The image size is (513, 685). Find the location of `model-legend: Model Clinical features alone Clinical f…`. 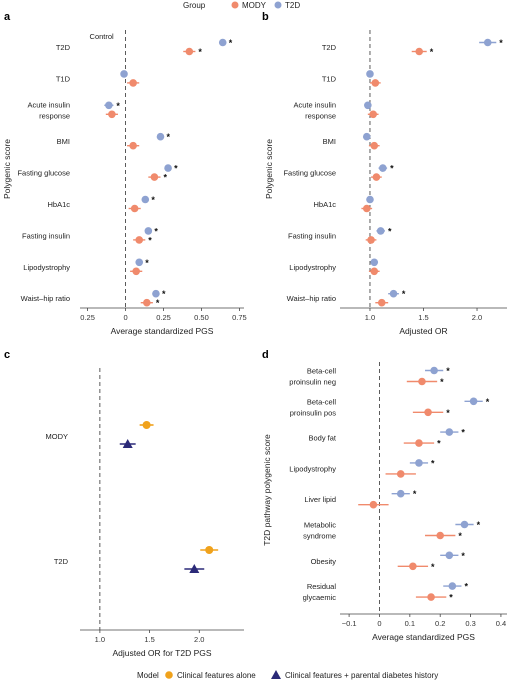

model-legend: Model Clinical features alone Clinical f… is located at coordinates (287, 675).